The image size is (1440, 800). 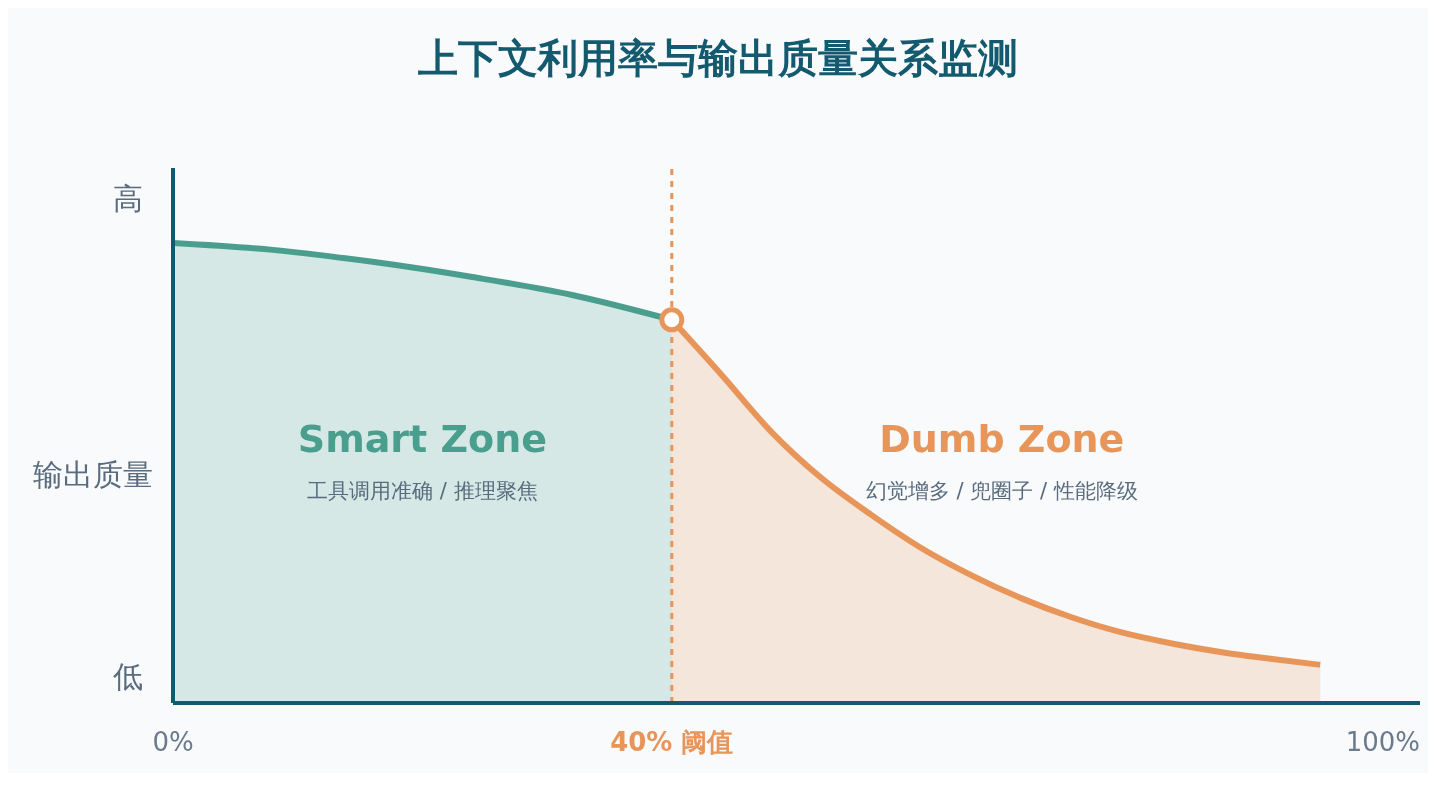 I want to click on x-tick-label: 40% 阈值, so click(x=672, y=742).